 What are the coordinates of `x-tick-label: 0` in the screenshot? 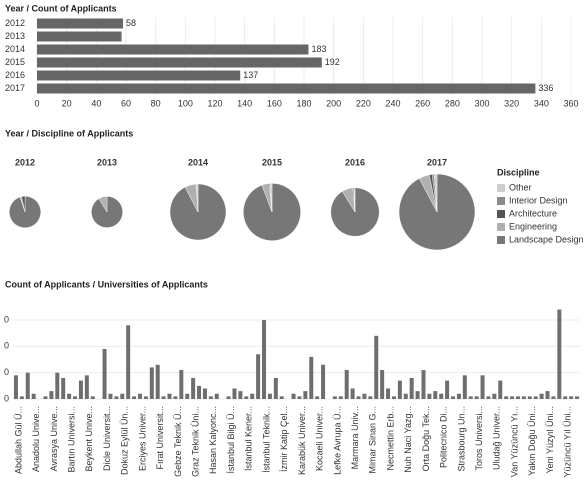 It's located at (36, 103).